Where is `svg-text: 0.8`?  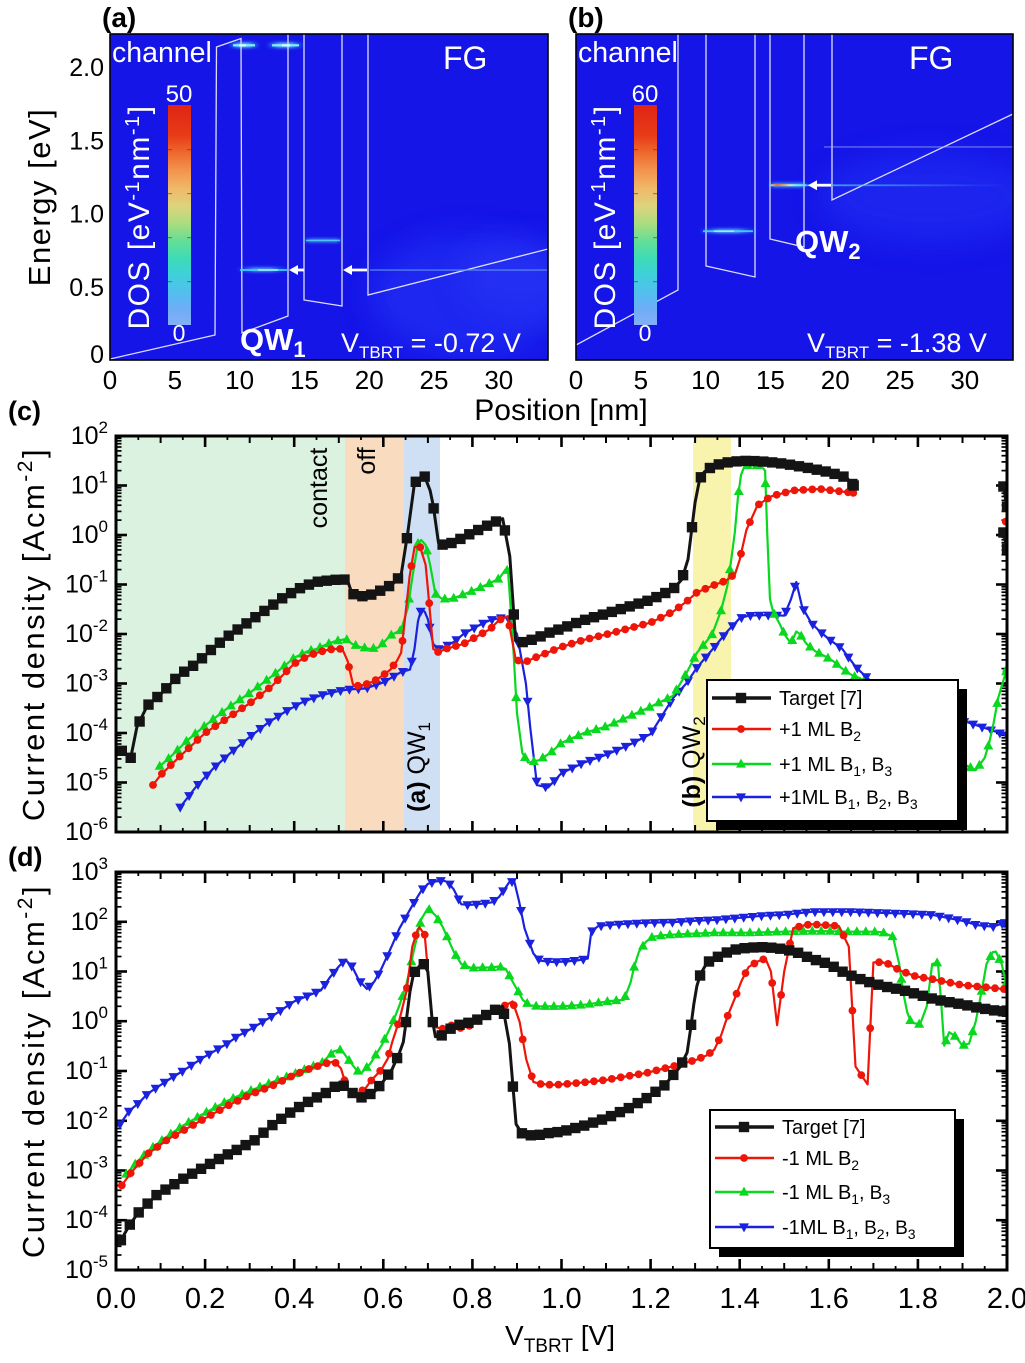 svg-text: 0.8 is located at coordinates (472, 1299).